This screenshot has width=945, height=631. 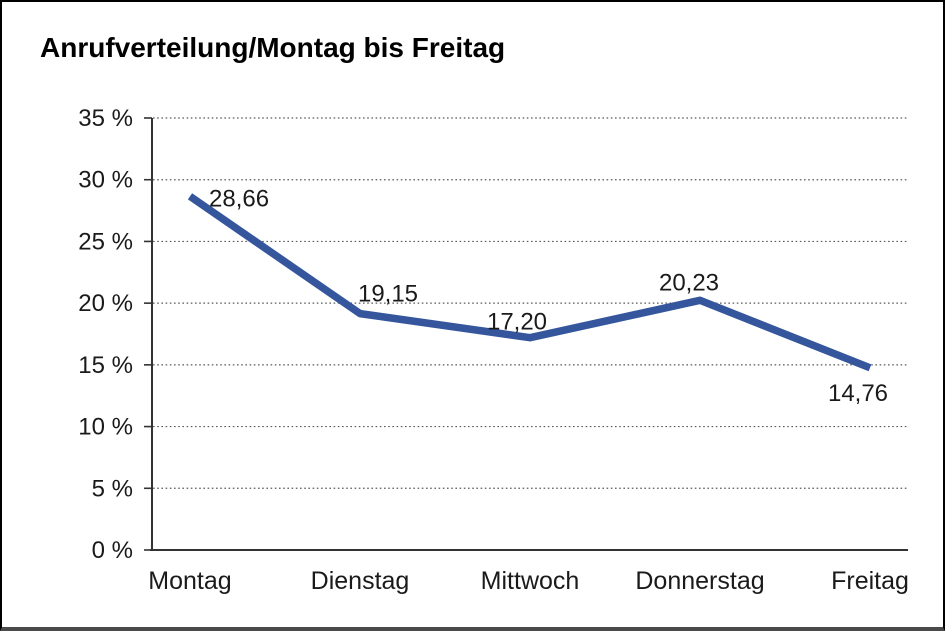 I want to click on y-tick-label: 25 %, so click(x=105, y=241).